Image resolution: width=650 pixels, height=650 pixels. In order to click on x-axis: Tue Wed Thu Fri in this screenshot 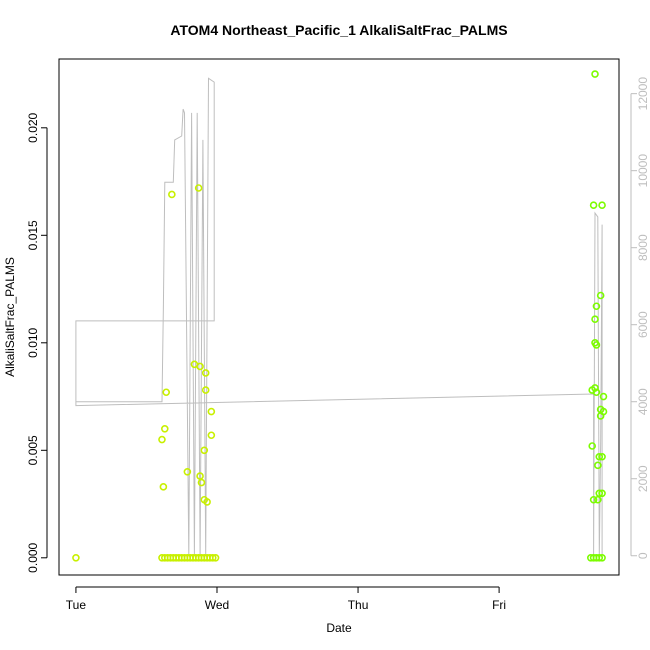, I will do `click(286, 599)`.